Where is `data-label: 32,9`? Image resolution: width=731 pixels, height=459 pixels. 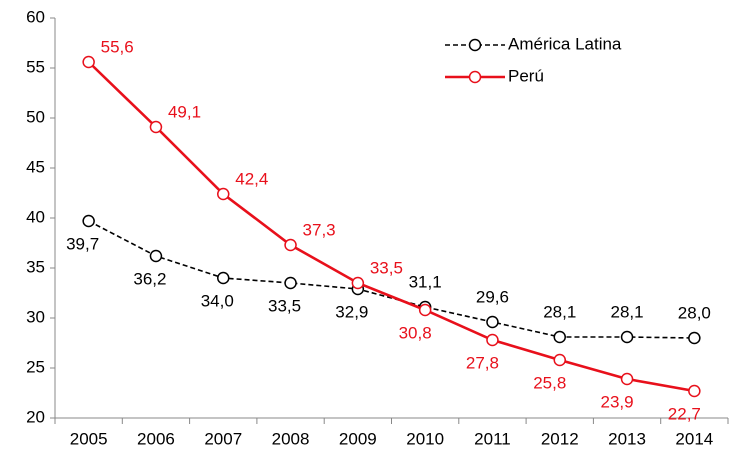
data-label: 32,9 is located at coordinates (351, 311).